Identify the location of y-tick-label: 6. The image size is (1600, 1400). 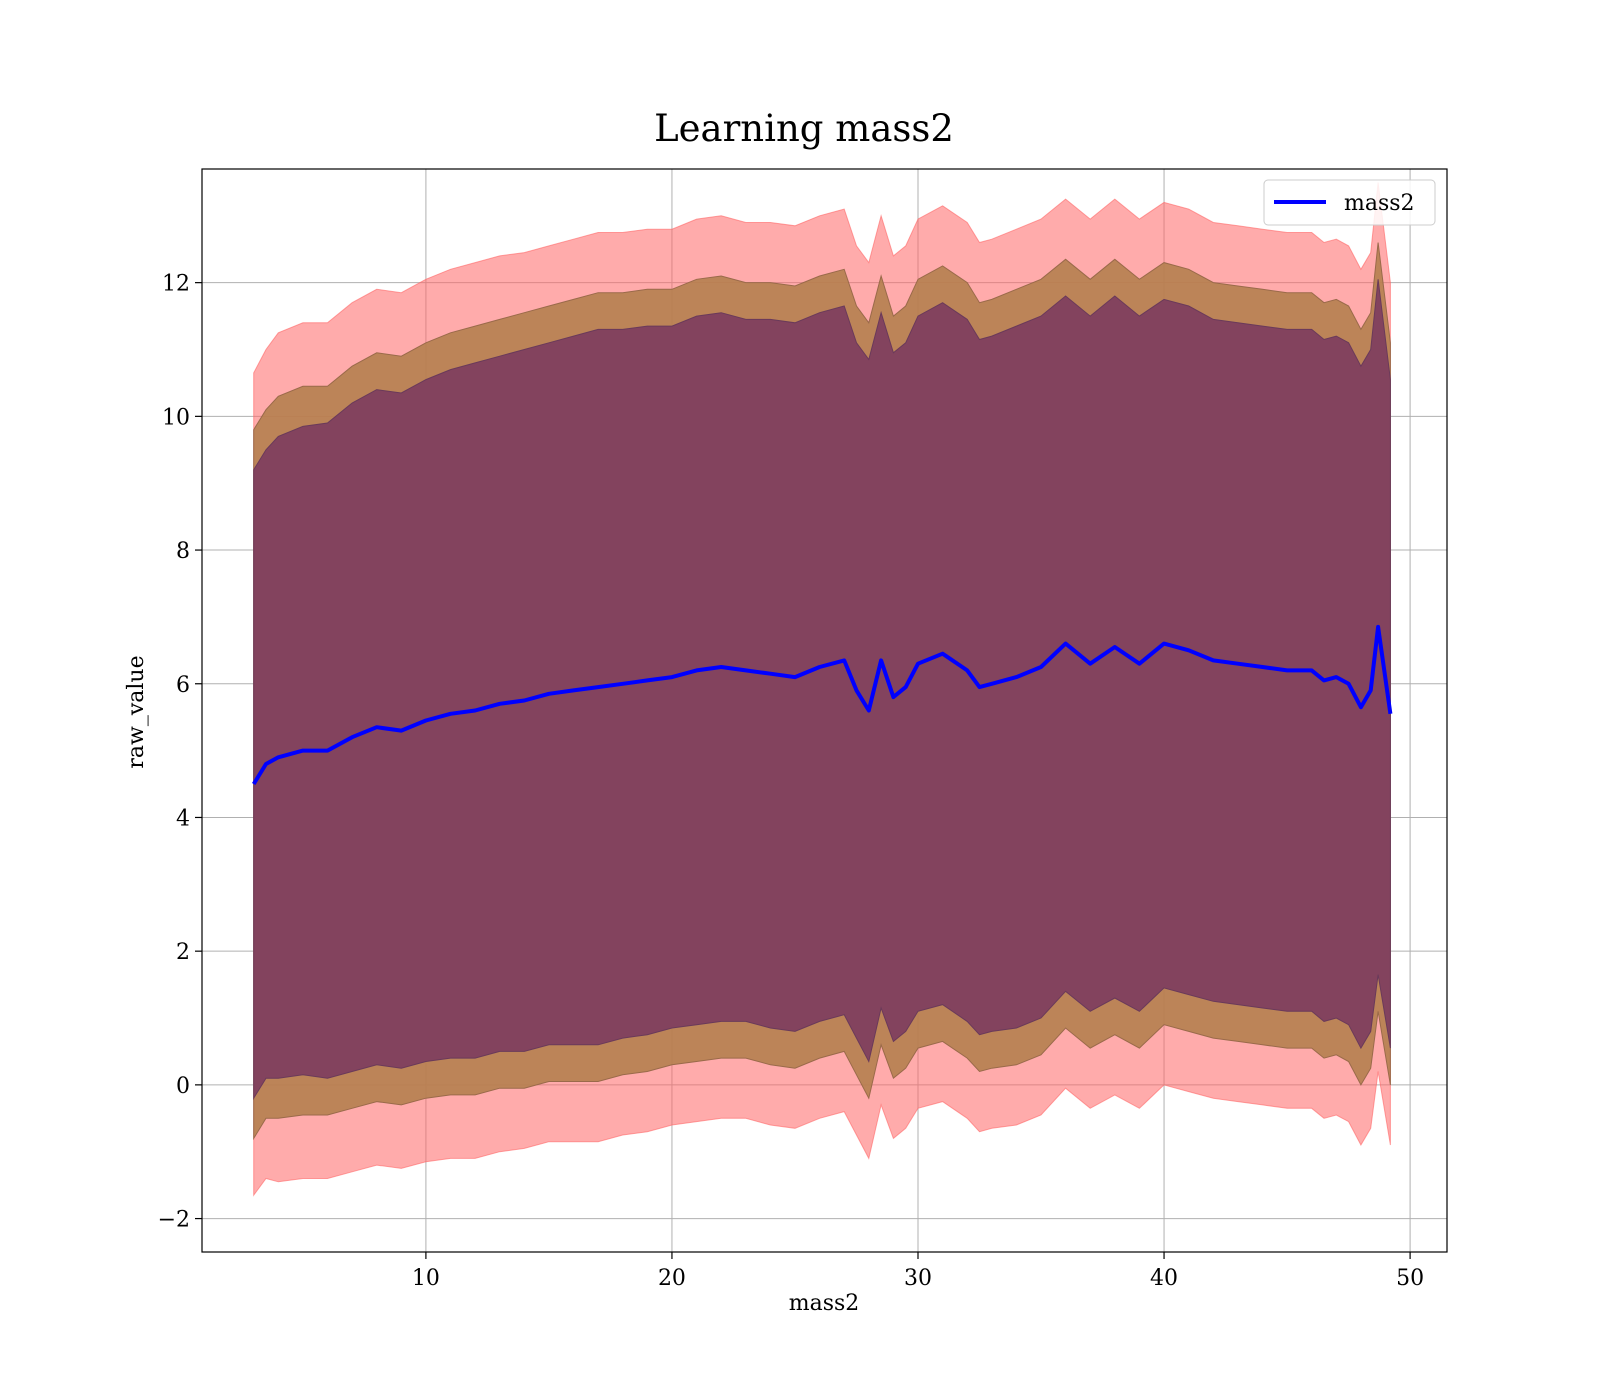
(183, 685).